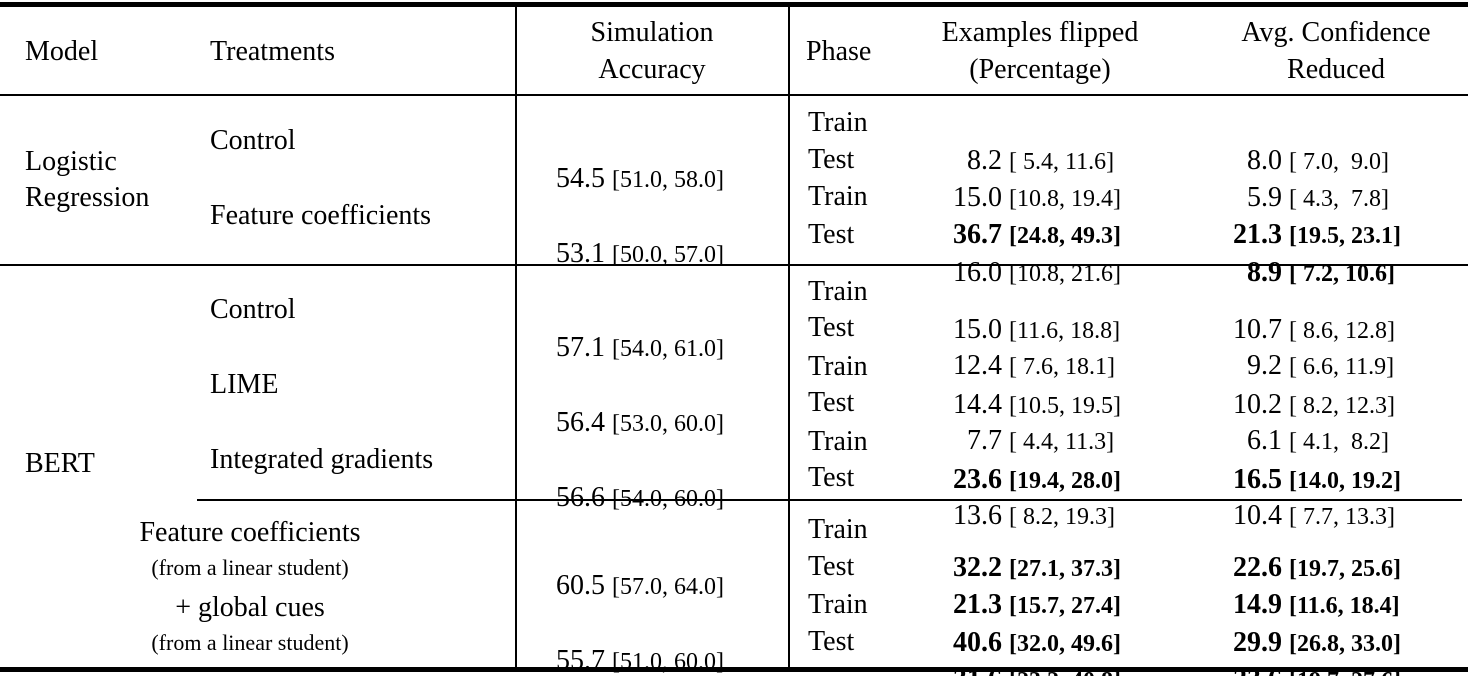 The image size is (1468, 676). Describe the element at coordinates (789, 337) in the screenshot. I see `column-divider-phase` at that location.